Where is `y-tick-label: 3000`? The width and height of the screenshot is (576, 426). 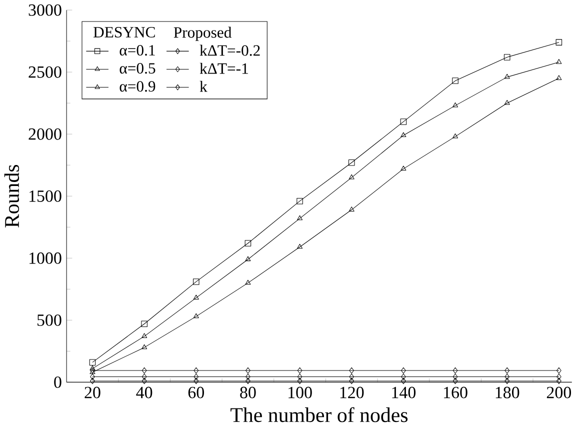
y-tick-label: 3000 is located at coordinates (45, 10).